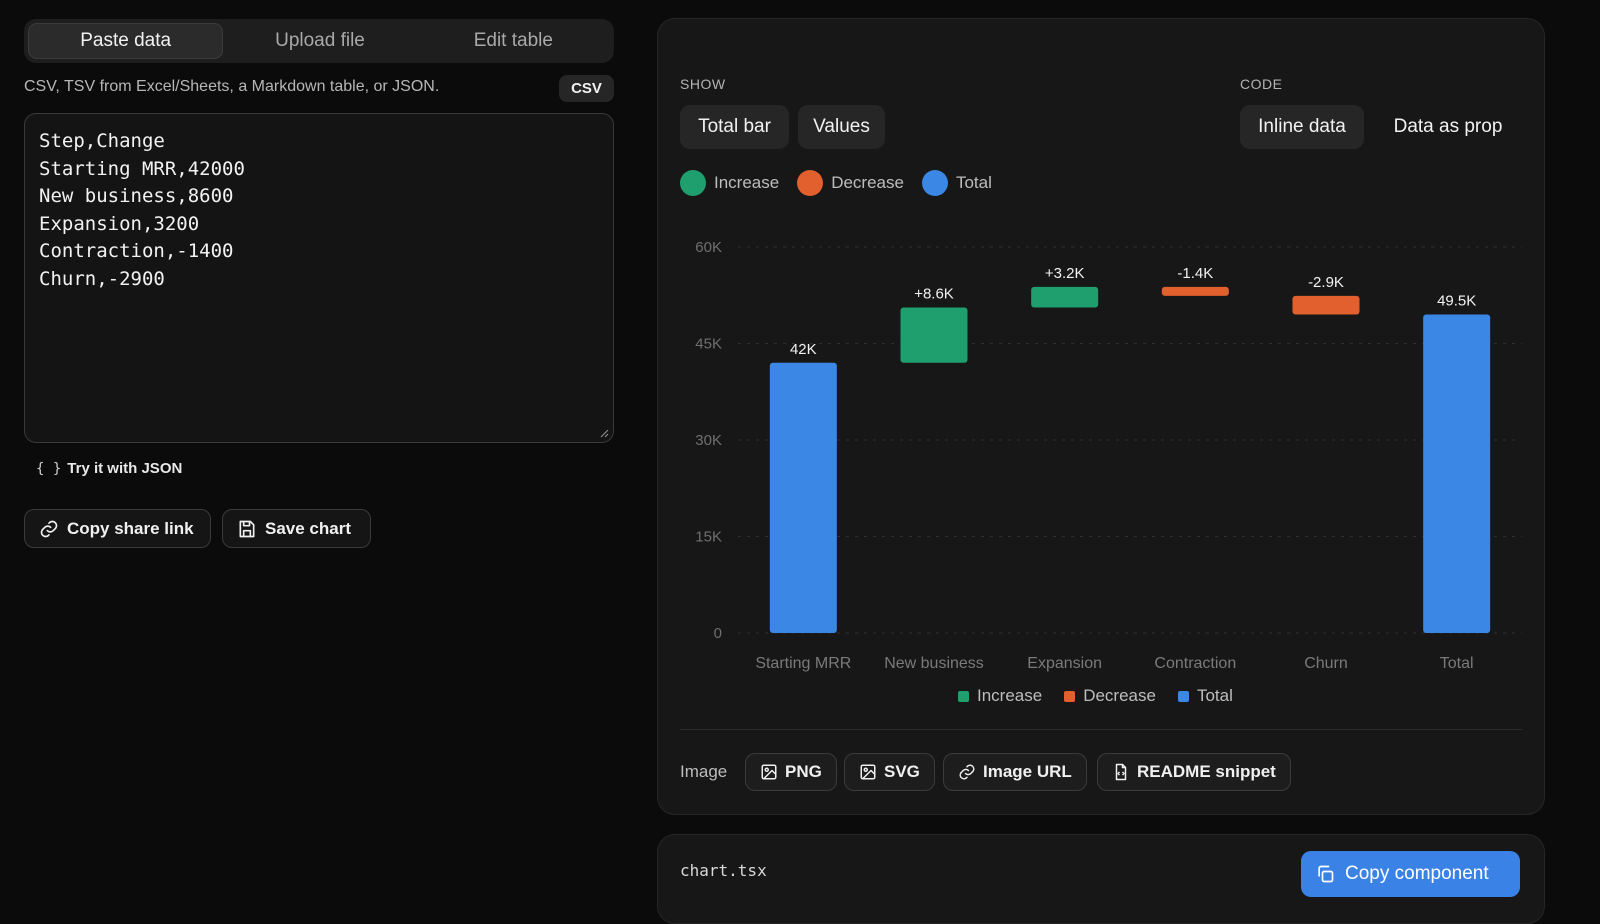 The width and height of the screenshot is (1600, 924). Describe the element at coordinates (1457, 663) in the screenshot. I see `x-tick-label: Total` at that location.